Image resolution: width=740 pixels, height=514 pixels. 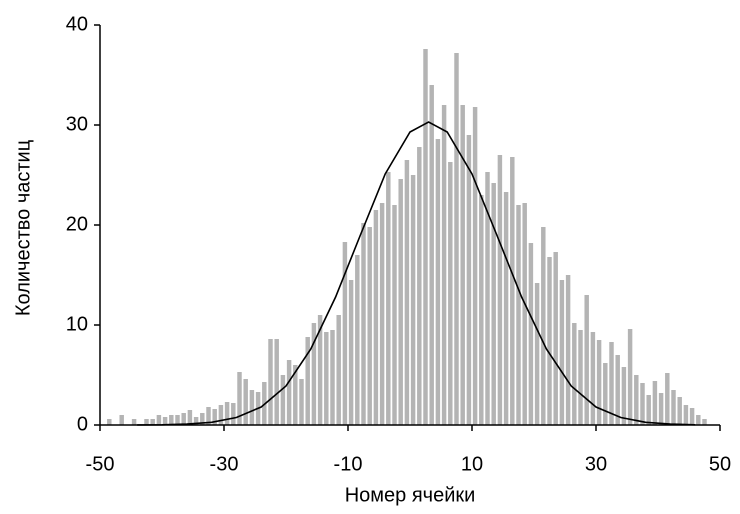 What do you see at coordinates (77, 224) in the screenshot?
I see `y-tick-label: 20` at bounding box center [77, 224].